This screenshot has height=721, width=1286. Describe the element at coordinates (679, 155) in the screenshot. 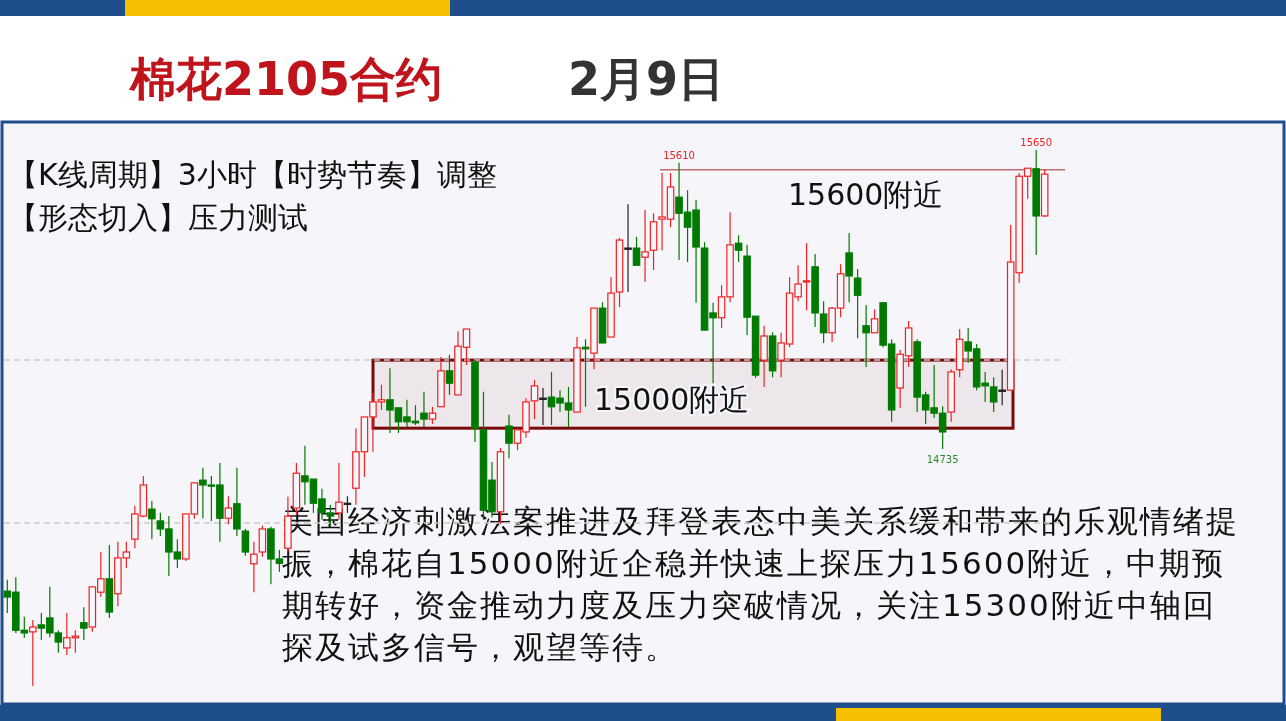

I see `annotation: 15610` at that location.